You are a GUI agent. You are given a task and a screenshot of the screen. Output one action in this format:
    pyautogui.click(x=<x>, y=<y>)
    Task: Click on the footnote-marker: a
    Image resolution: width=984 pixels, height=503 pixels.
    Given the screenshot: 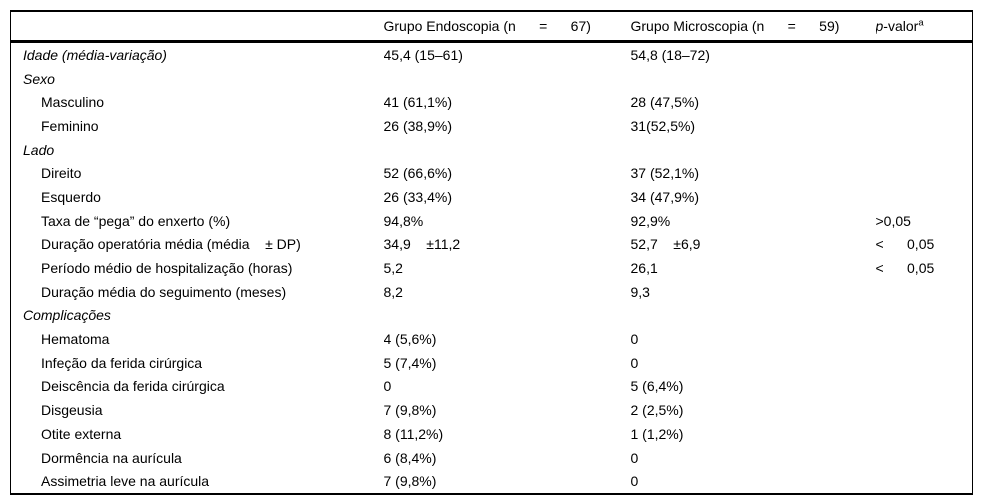 What is the action you would take?
    pyautogui.click(x=921, y=23)
    